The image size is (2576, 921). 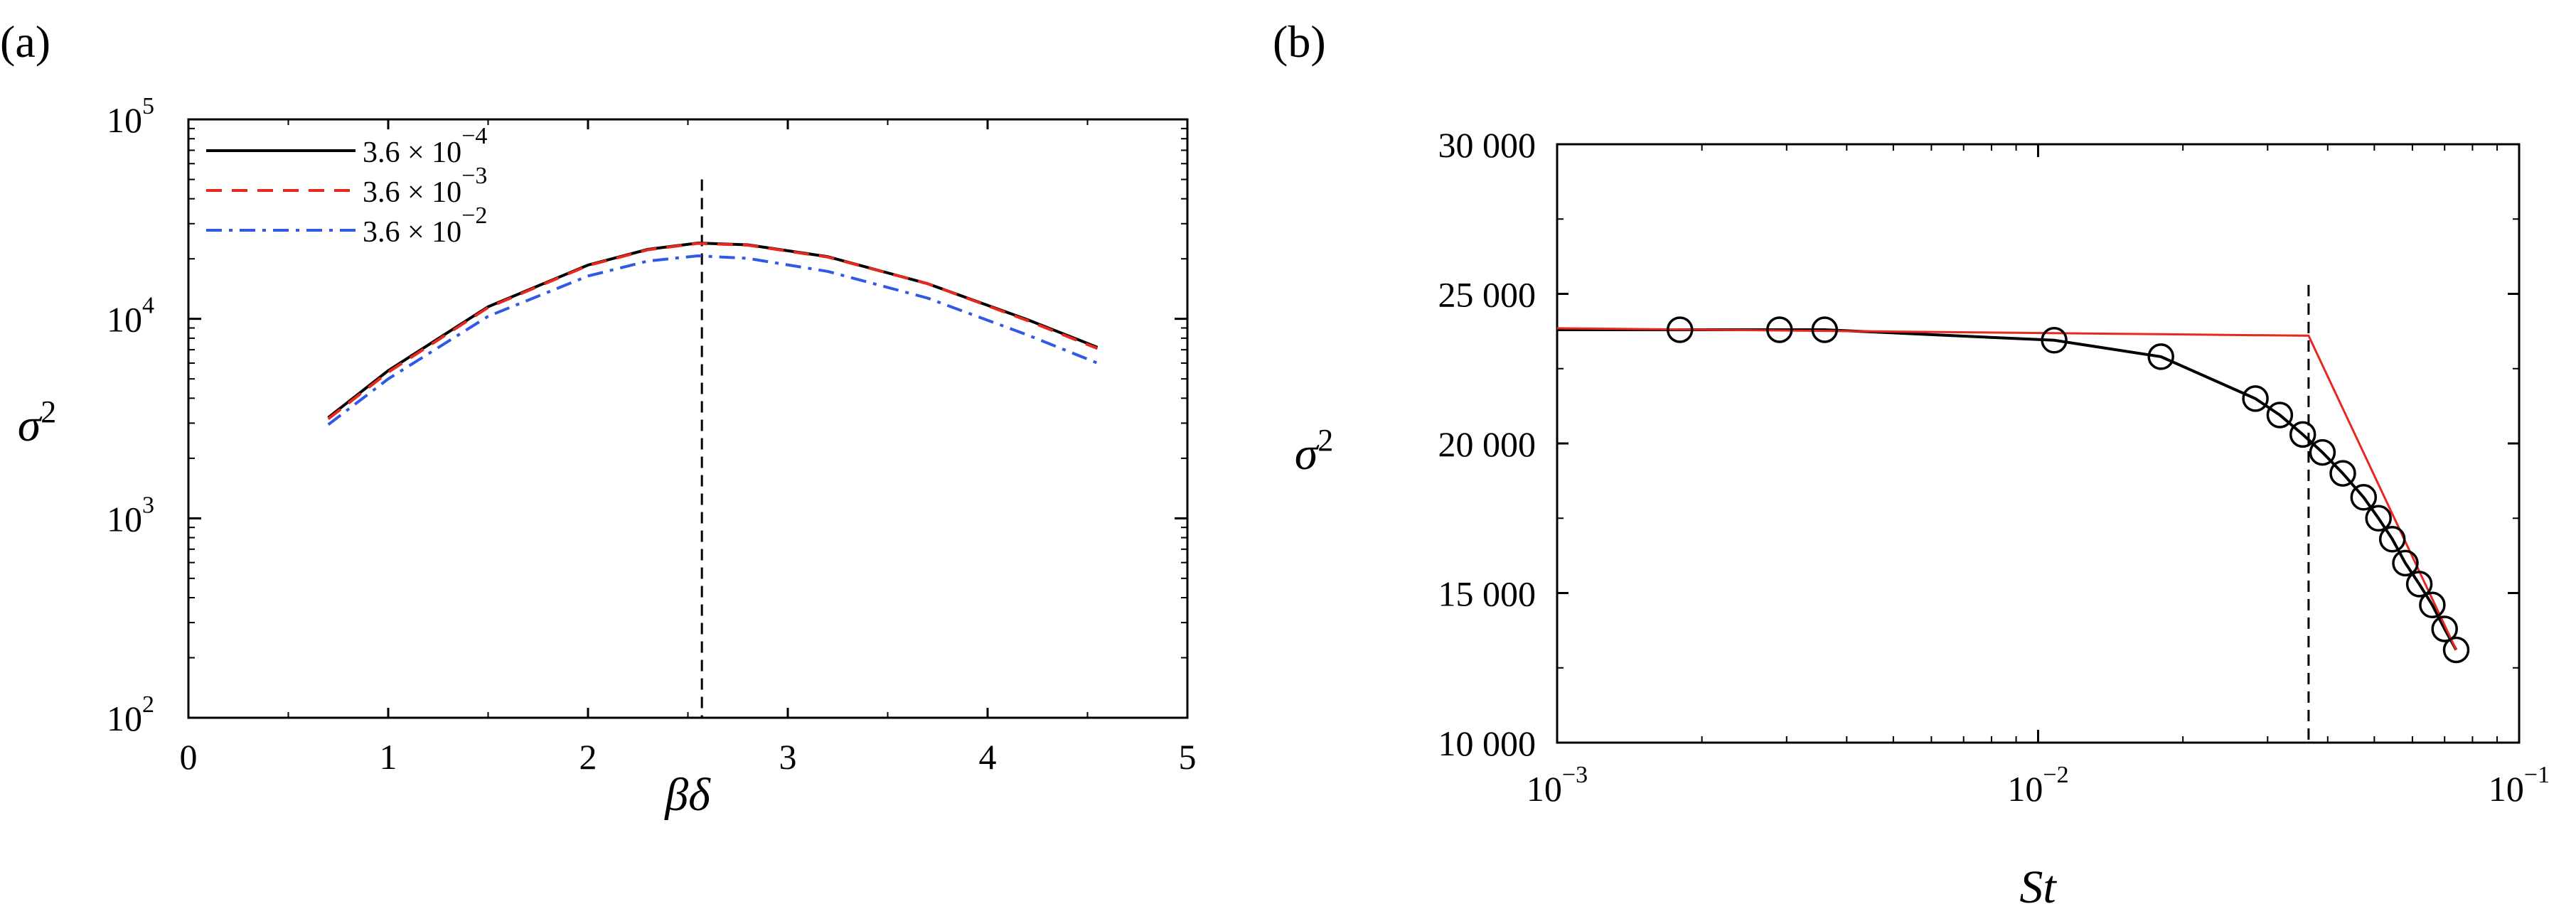 I want to click on chart-a-y-axis-label-text-symbol: σ, so click(x=30, y=425).